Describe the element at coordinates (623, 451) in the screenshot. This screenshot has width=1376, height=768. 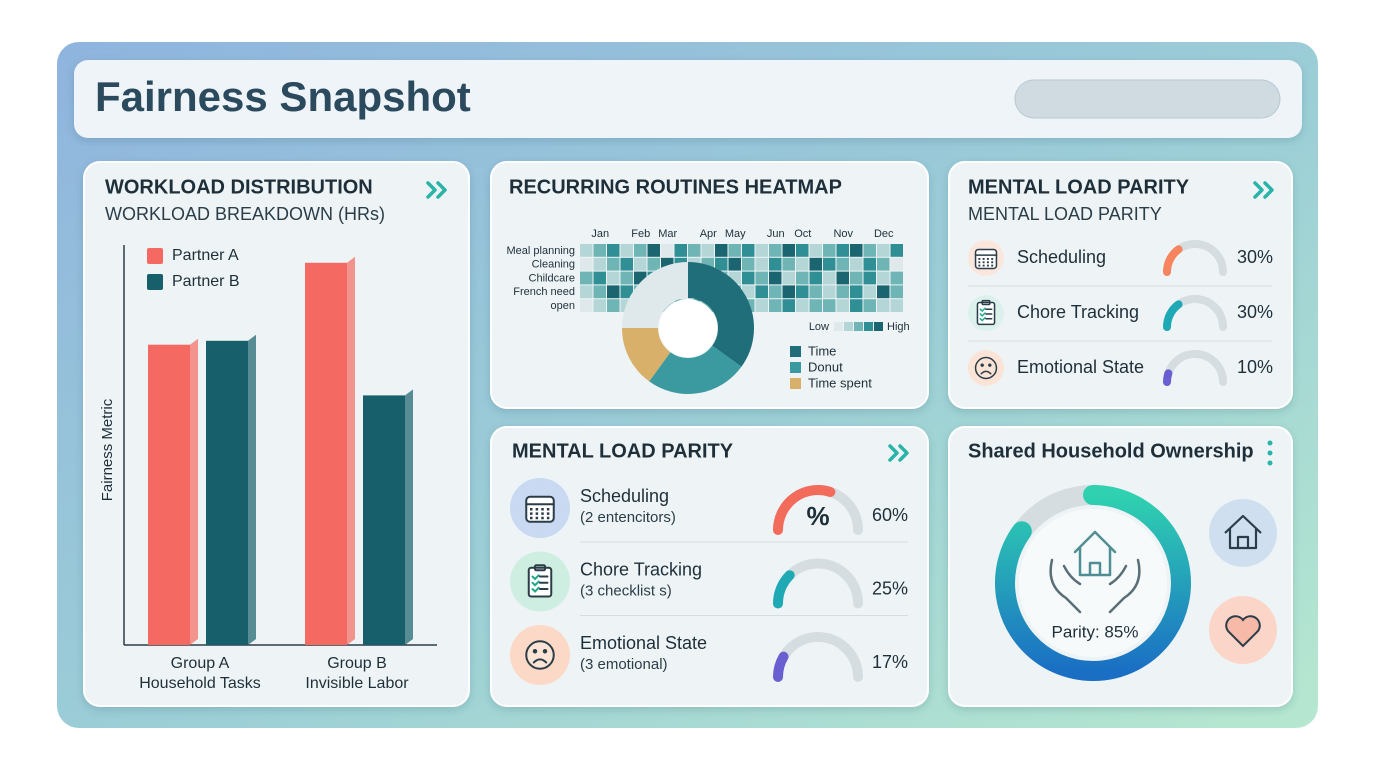
I see `panel-title: MENTAL LOAD PARITY` at that location.